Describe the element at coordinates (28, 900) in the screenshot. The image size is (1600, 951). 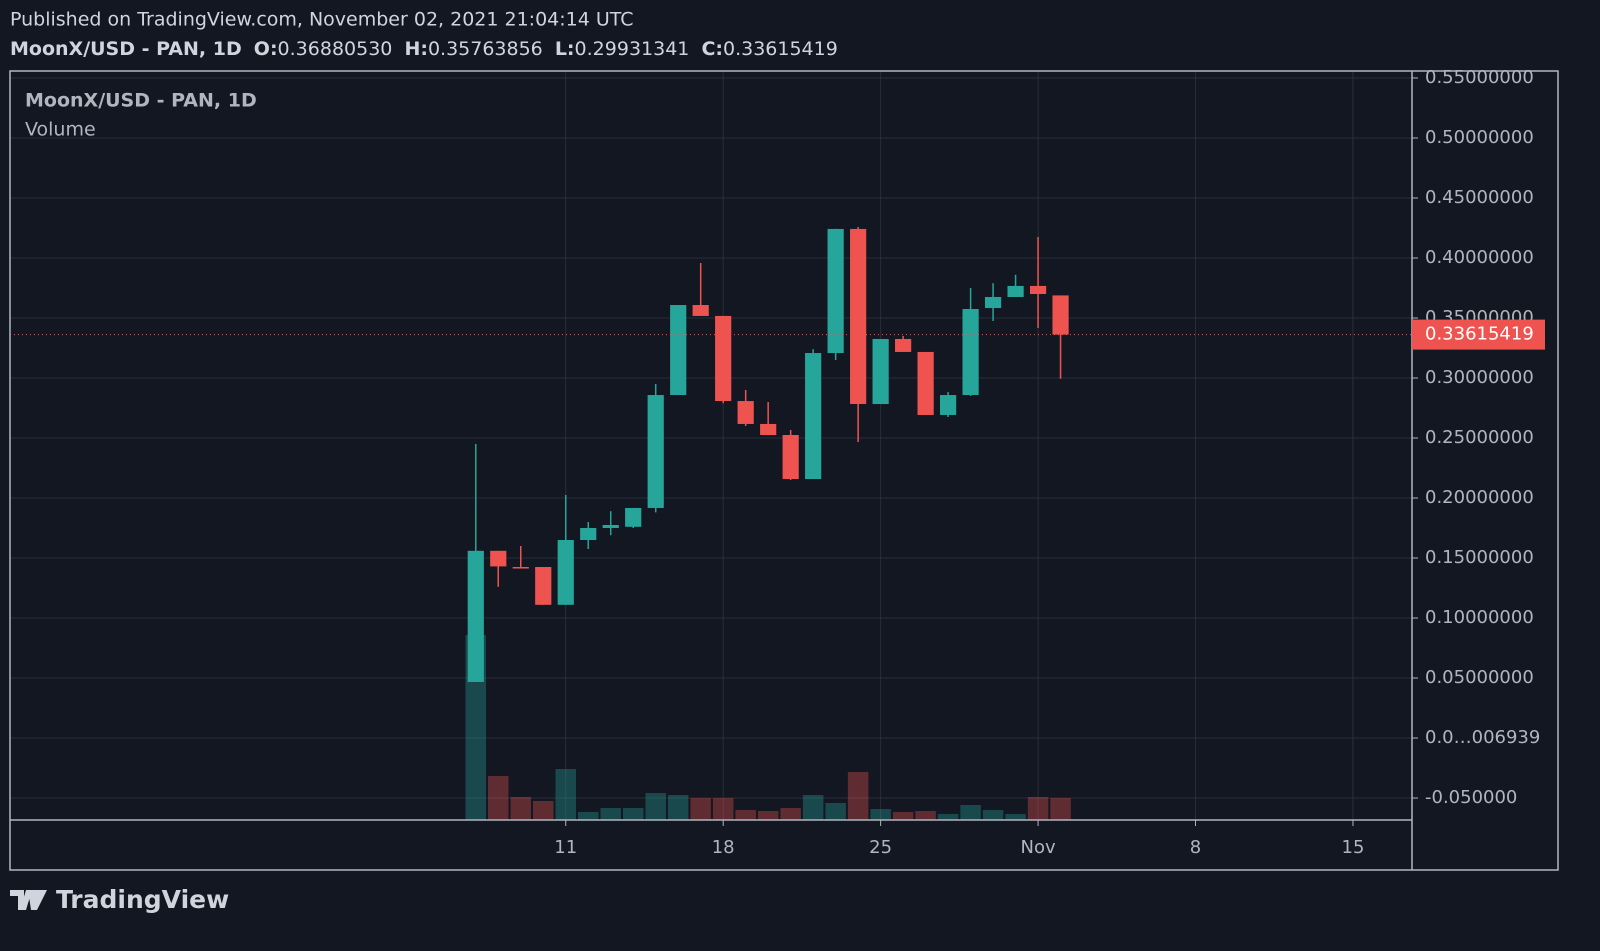
I see `logo-icon` at that location.